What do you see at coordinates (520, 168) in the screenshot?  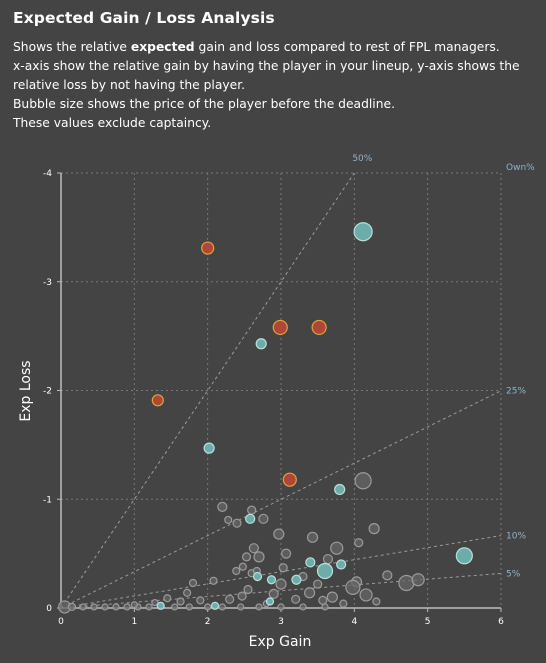 I see `own-percent-axis-label: Own%` at bounding box center [520, 168].